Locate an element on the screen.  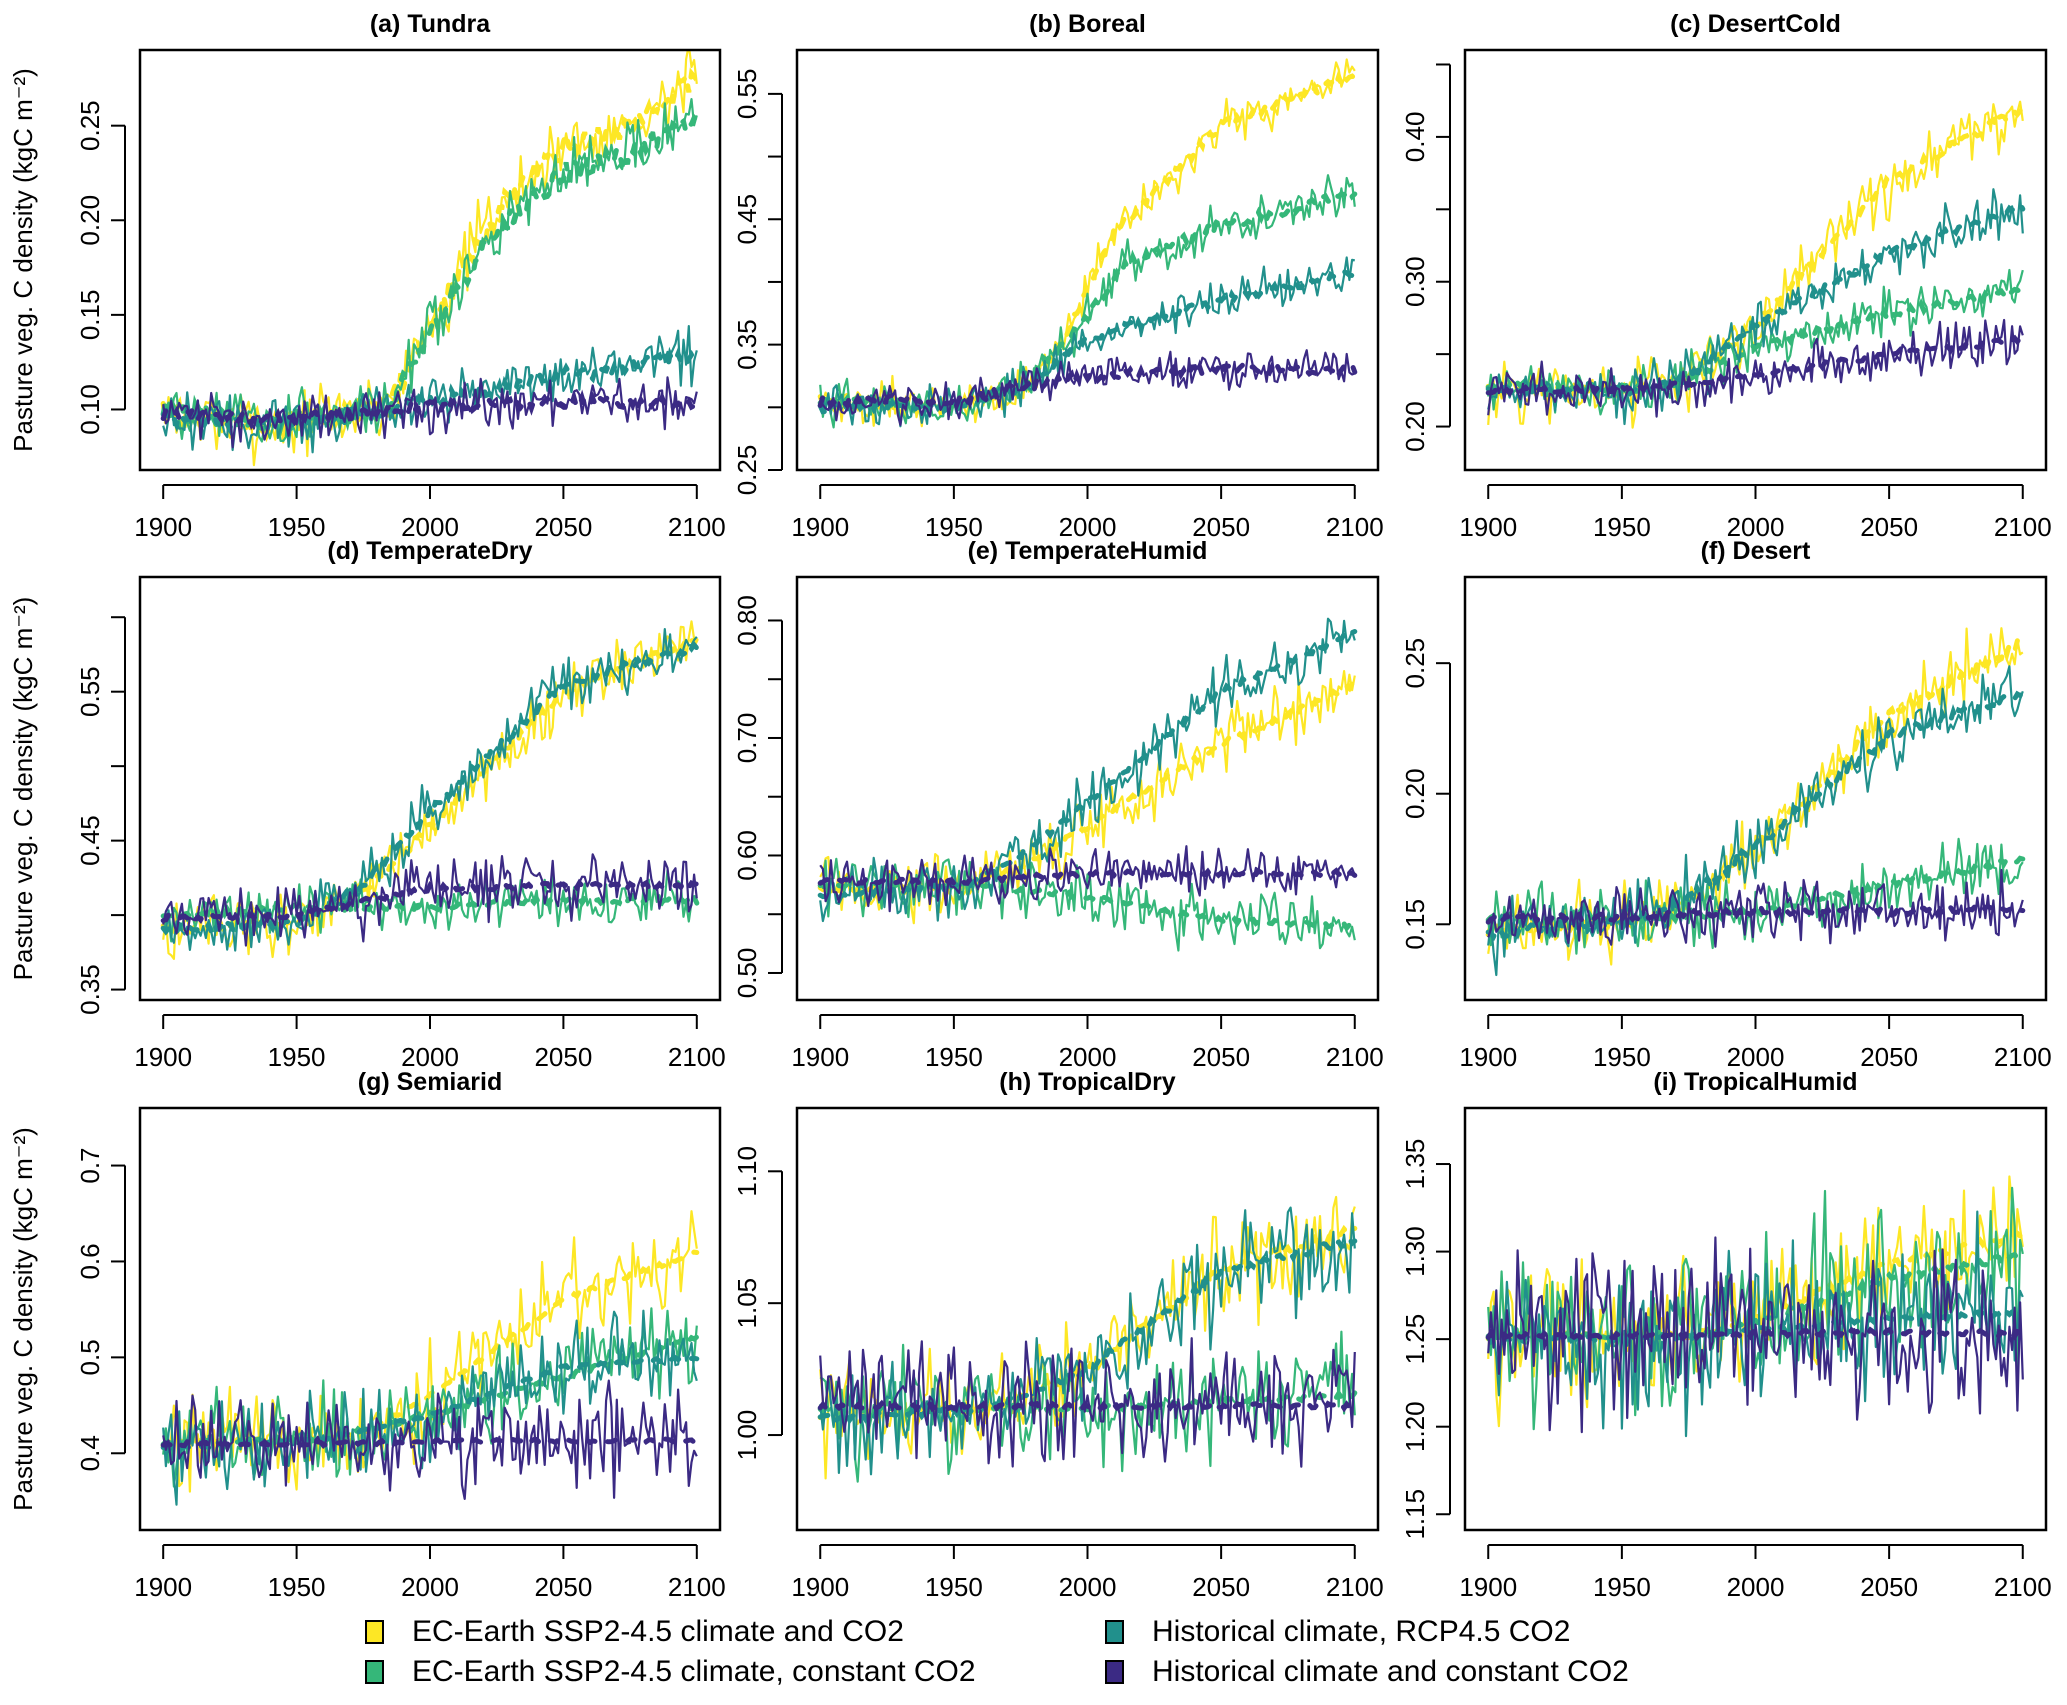
legend-item: Historical climate and constant CO2 is located at coordinates (1367, 1672).